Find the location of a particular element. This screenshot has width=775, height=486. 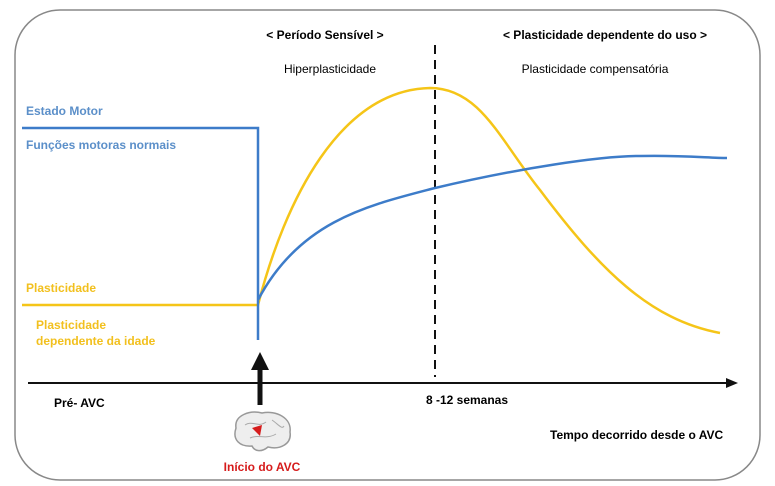

onset-arrowhead is located at coordinates (260, 361).